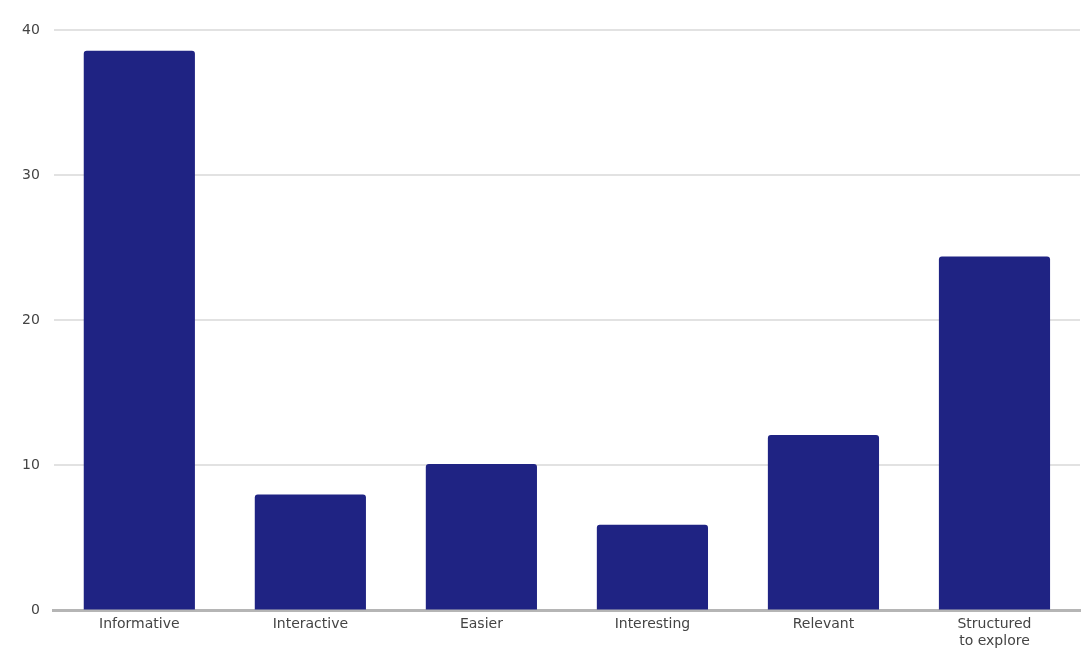  I want to click on y-tick-label: 30, so click(30, 174).